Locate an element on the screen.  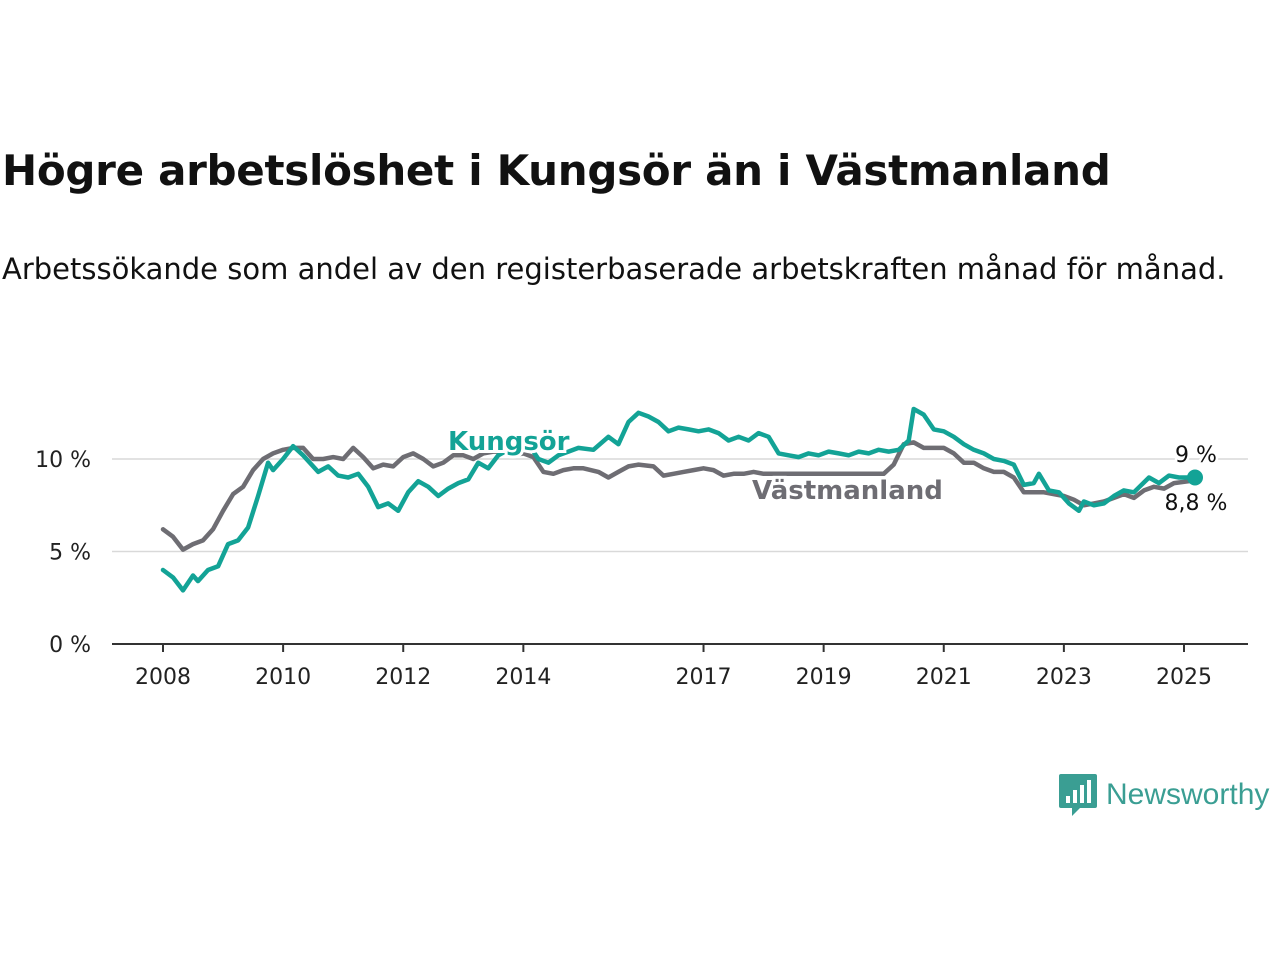
brand-logo: Newsworthy is located at coordinates (1163, 795).